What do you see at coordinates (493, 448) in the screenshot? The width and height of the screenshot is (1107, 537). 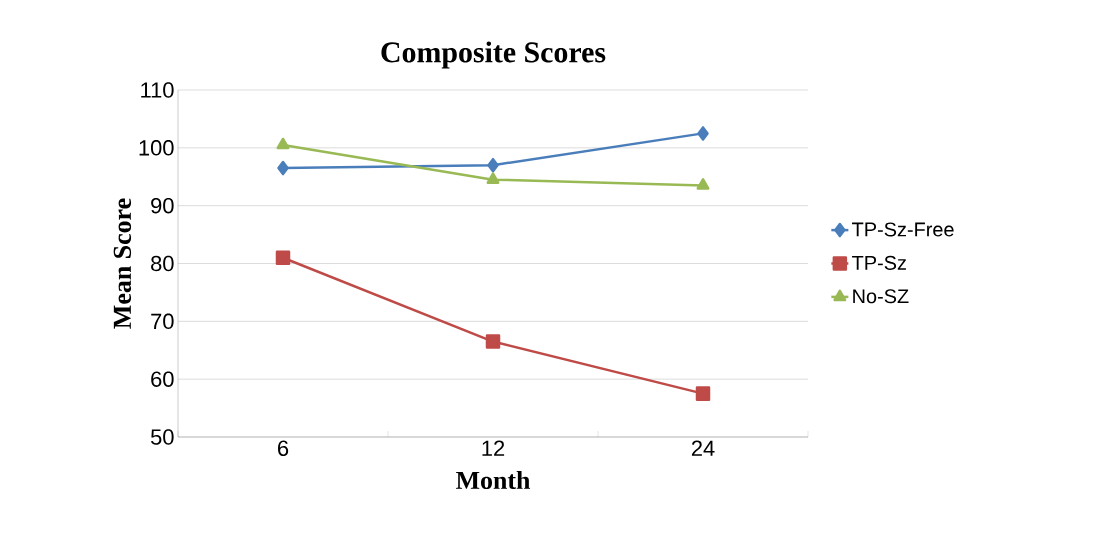 I see `x-tick-label: 12` at bounding box center [493, 448].